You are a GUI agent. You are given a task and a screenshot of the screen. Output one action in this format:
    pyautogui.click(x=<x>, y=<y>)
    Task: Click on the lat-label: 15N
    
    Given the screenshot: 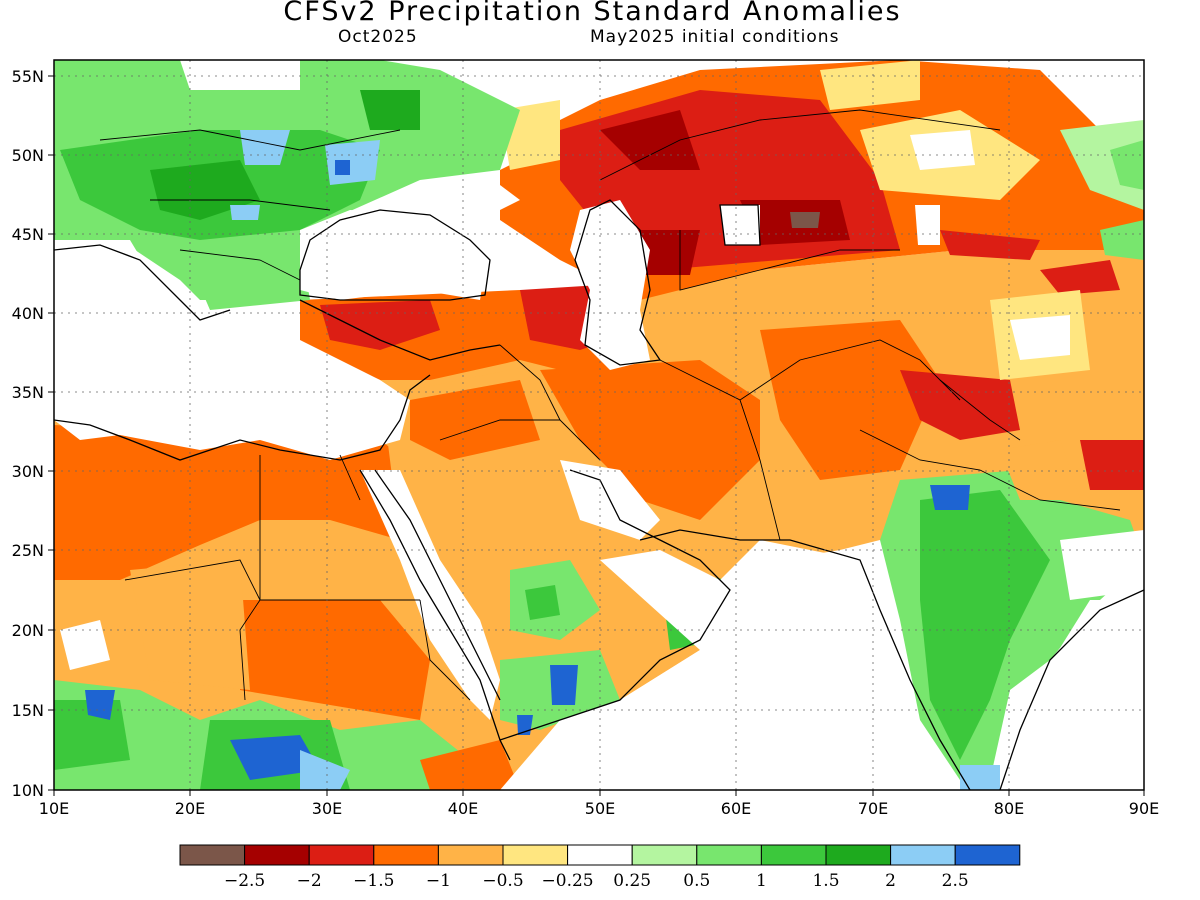 What is the action you would take?
    pyautogui.click(x=28, y=710)
    